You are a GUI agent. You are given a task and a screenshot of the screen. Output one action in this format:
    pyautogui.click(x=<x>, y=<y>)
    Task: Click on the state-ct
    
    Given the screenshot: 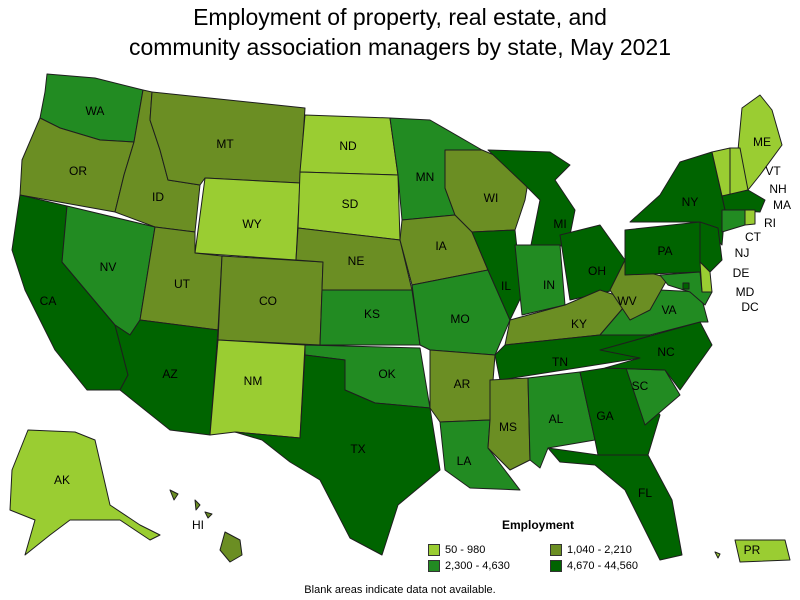 What is the action you would take?
    pyautogui.click(x=733, y=221)
    